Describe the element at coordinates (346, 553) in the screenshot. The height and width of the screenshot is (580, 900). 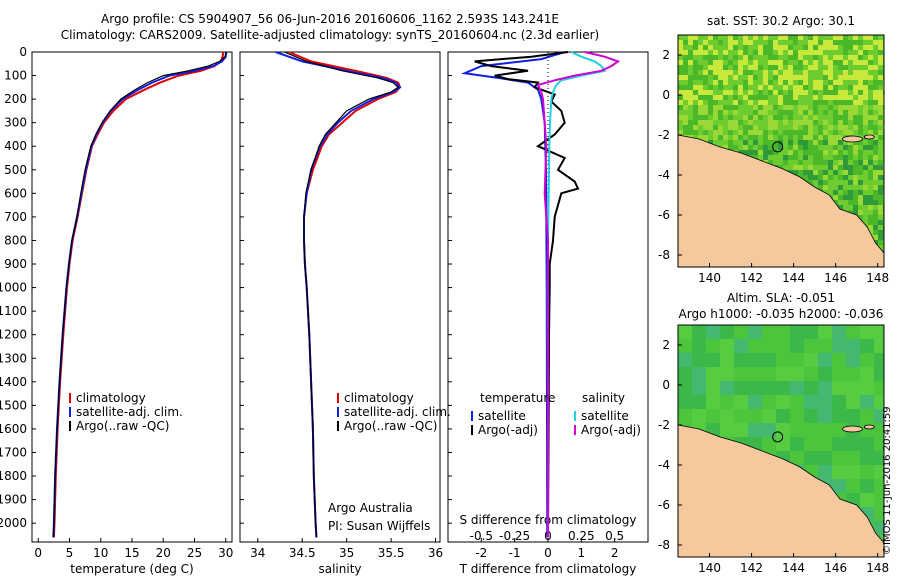
I see `salinity-x-tick-label: 35` at that location.